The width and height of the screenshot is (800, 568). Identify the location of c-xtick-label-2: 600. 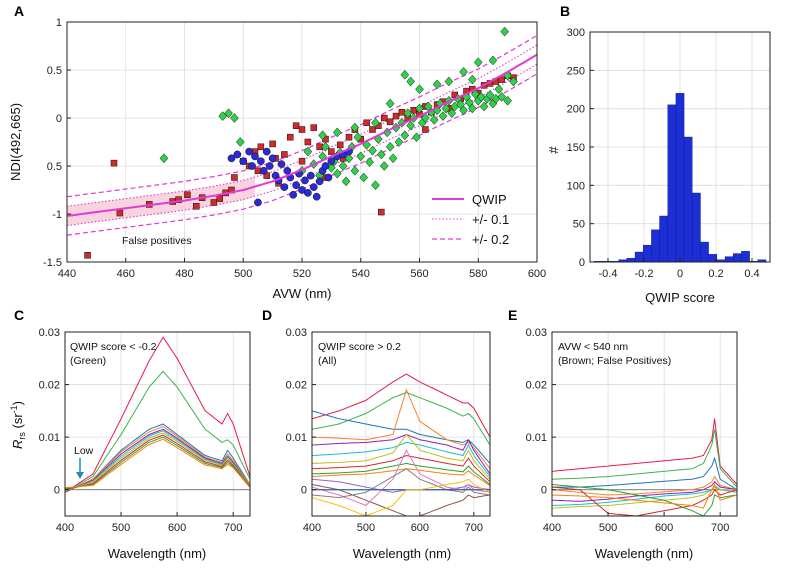
(177, 528).